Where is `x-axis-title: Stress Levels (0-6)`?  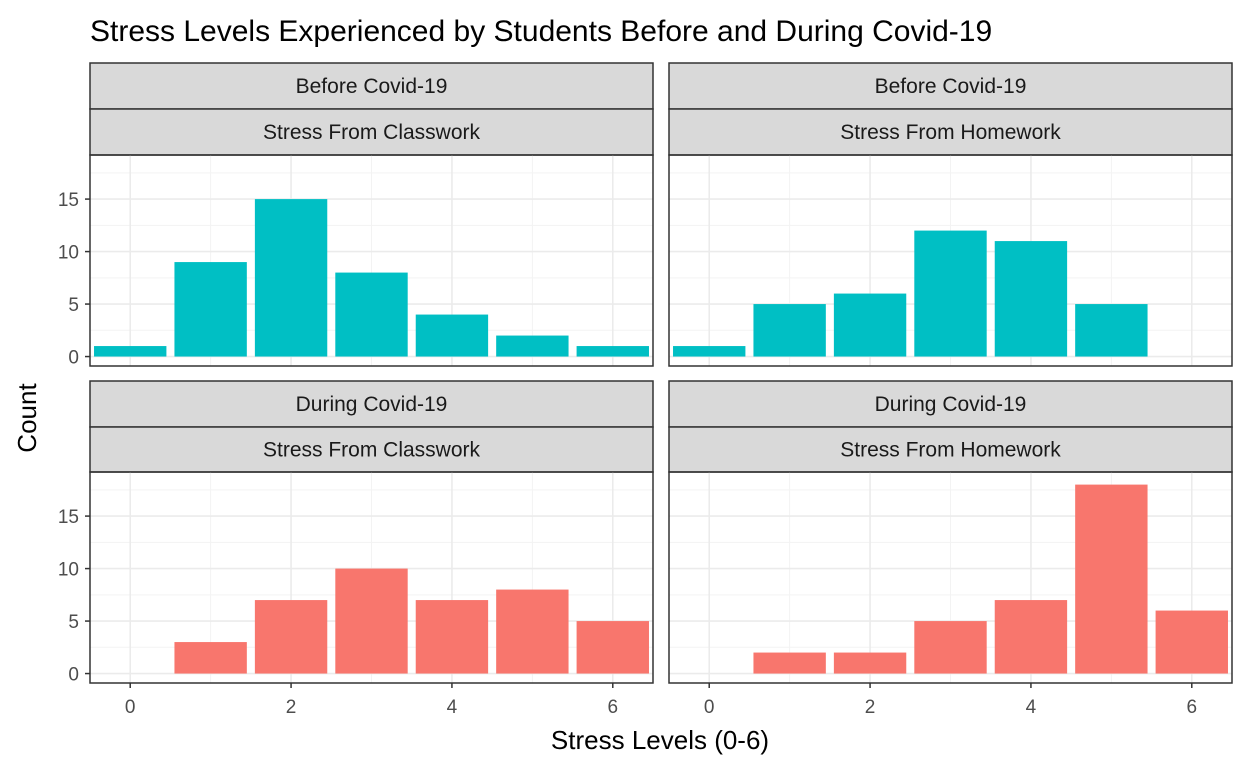 x-axis-title: Stress Levels (0-6) is located at coordinates (660, 740).